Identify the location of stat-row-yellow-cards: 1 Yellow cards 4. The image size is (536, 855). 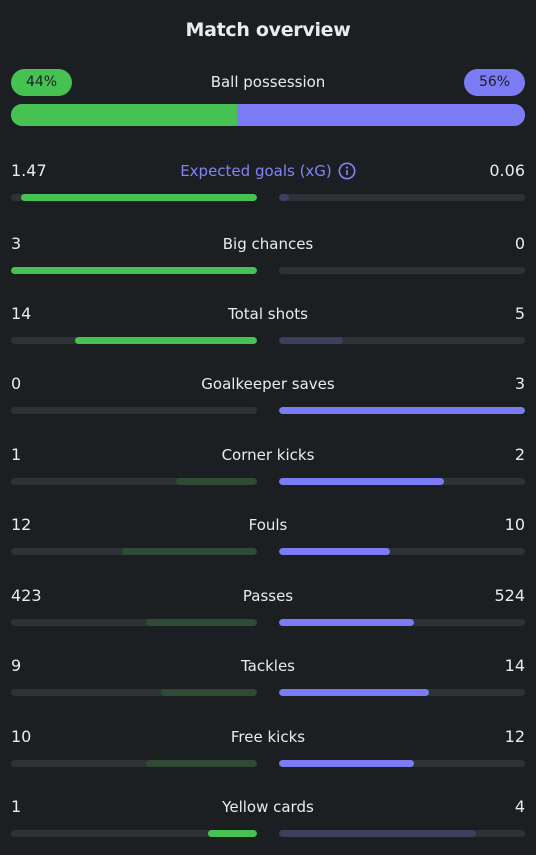
(268, 821).